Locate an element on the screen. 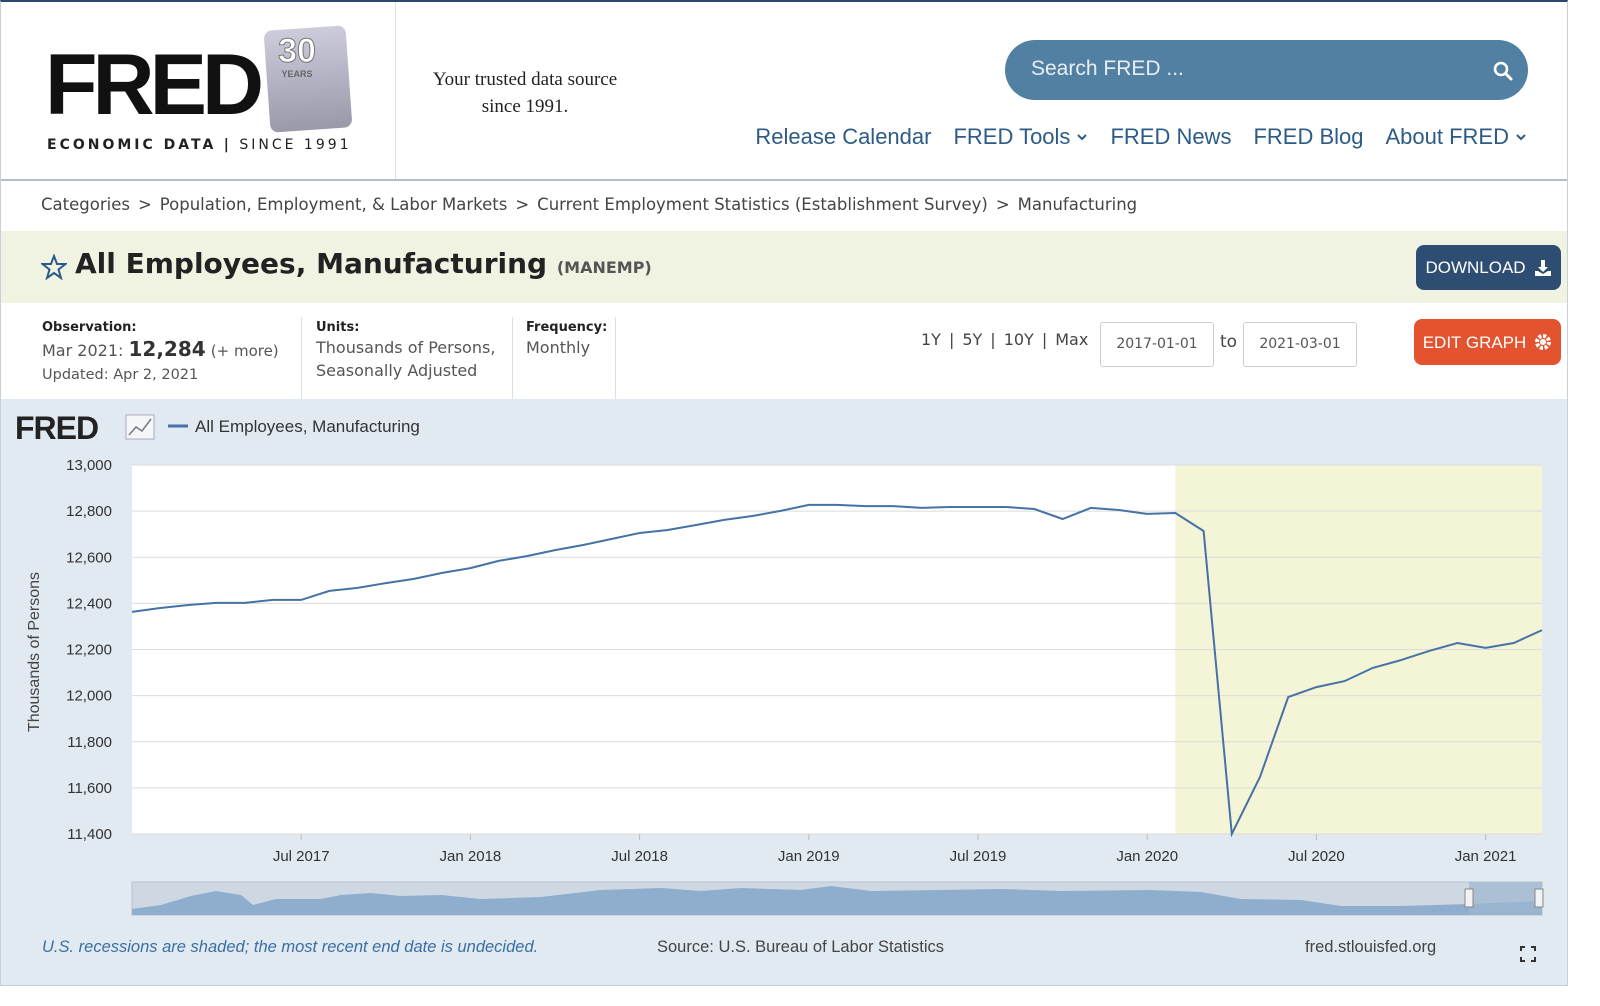  title-text: All Employees, Manufacturing is located at coordinates (311, 263).